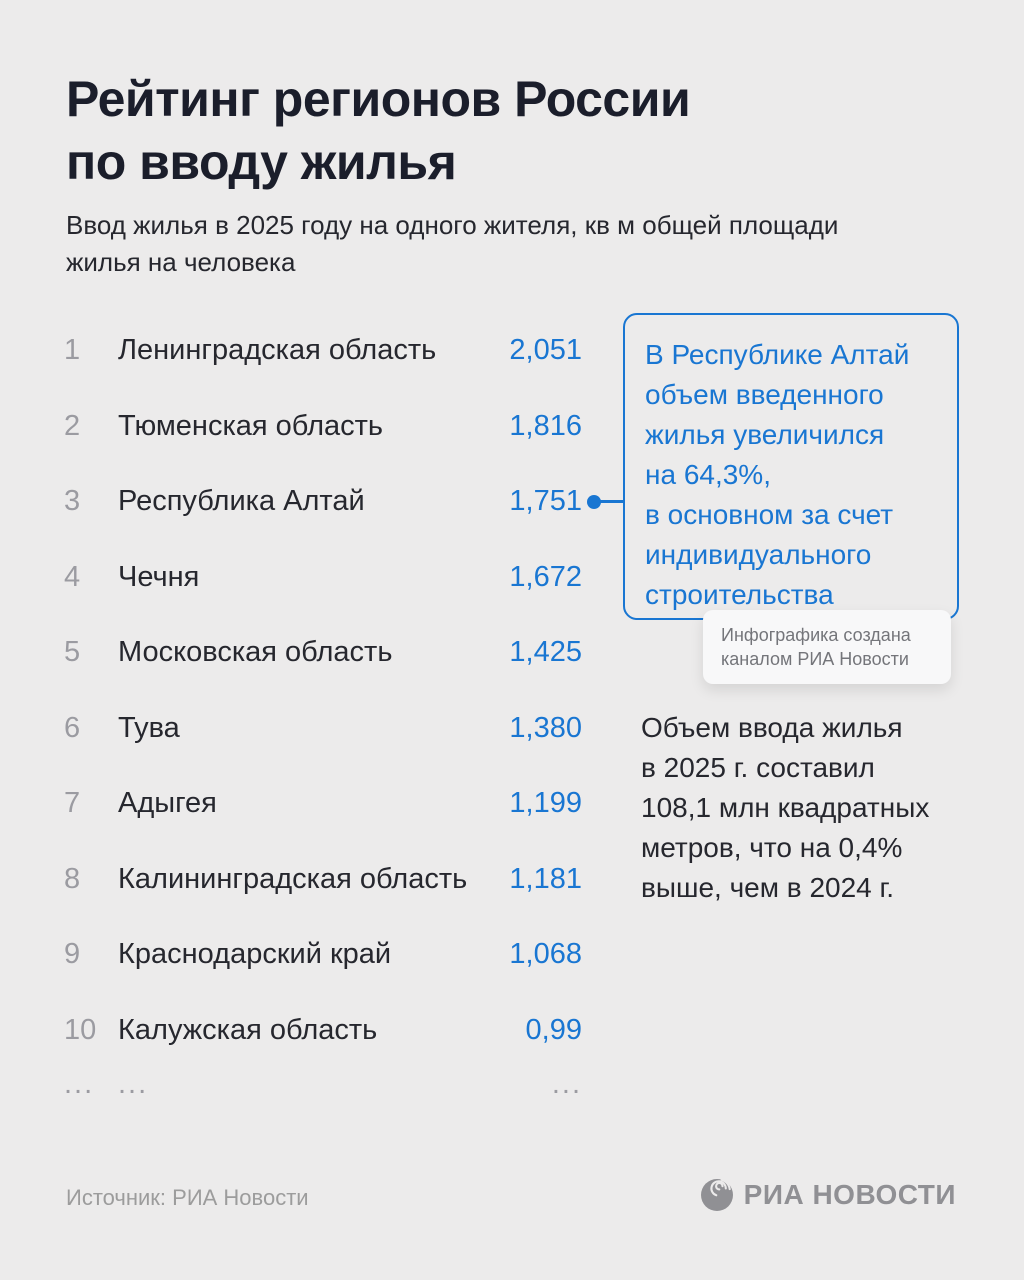 The image size is (1024, 1280). I want to click on rank-cell: 2, so click(72, 425).